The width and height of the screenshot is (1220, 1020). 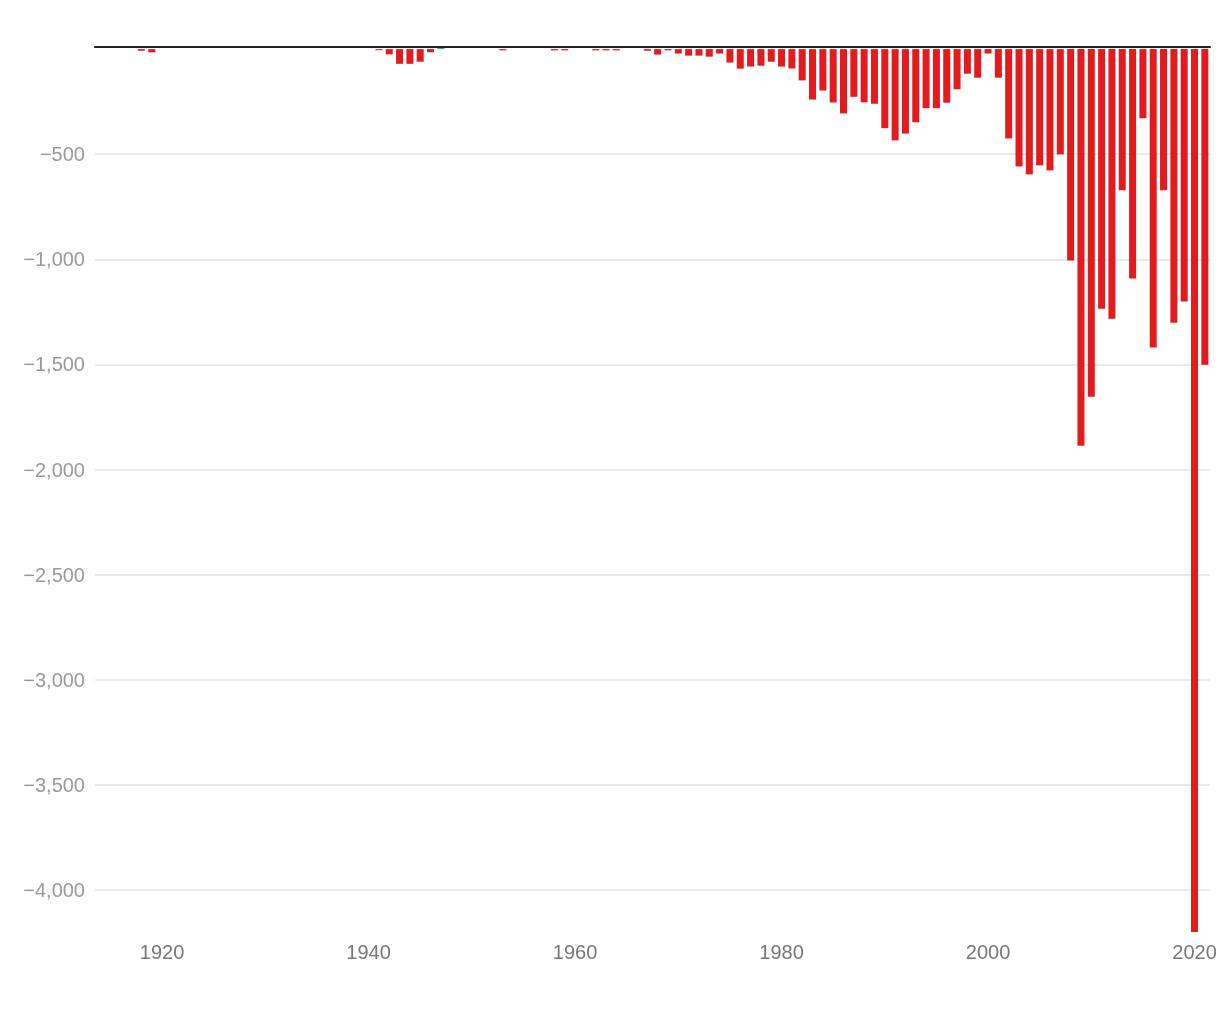 I want to click on x-tick-label: 1920, so click(x=162, y=952).